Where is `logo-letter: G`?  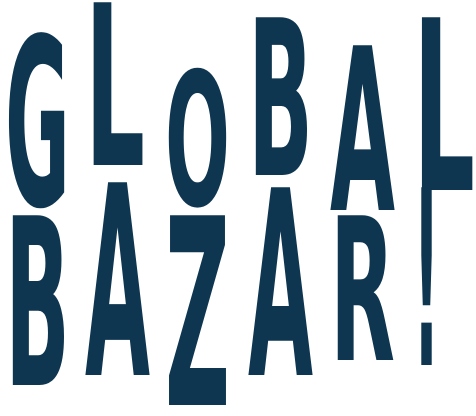 logo-letter: G is located at coordinates (37, 130).